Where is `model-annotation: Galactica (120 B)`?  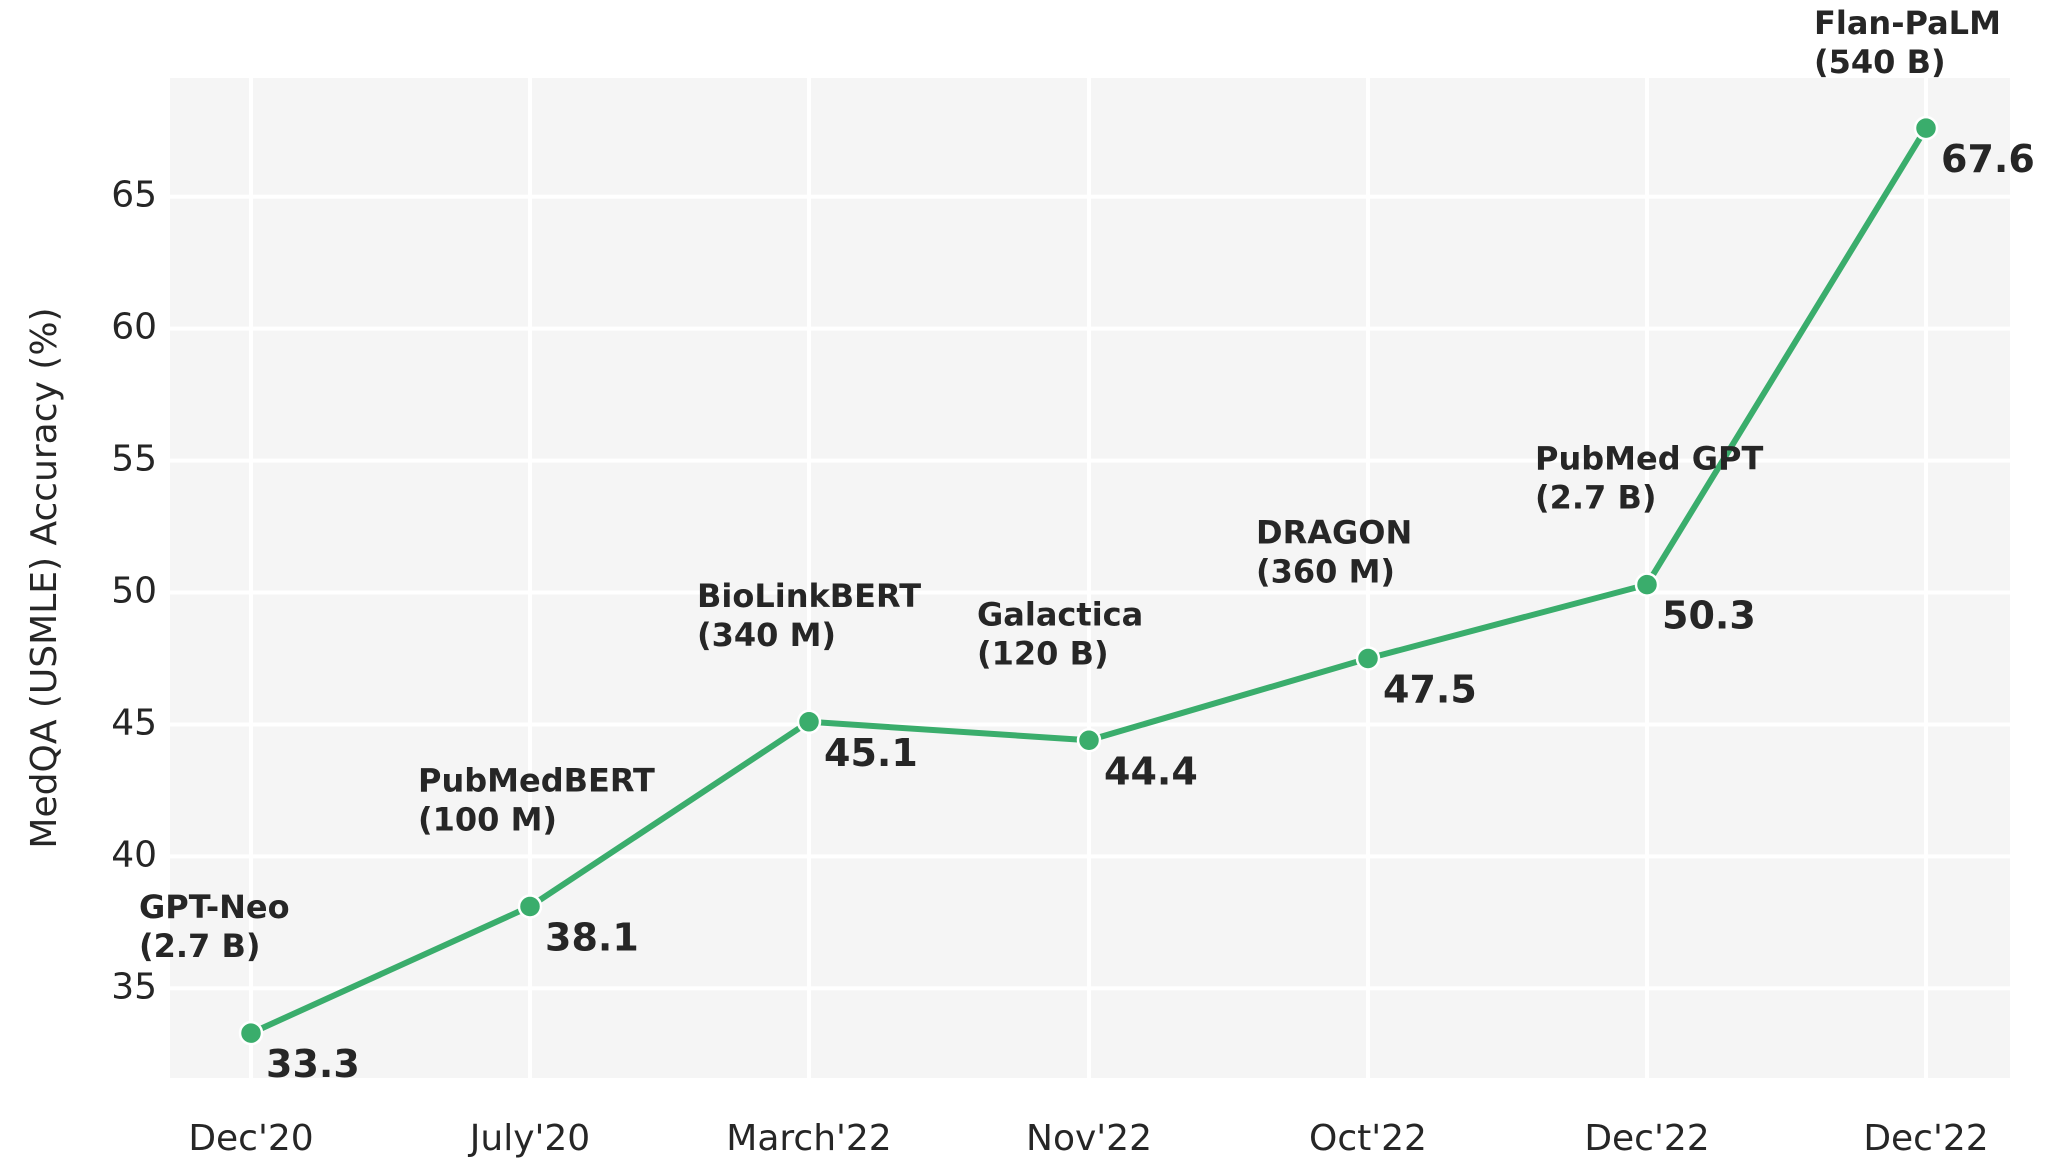
model-annotation: Galactica (120 B) is located at coordinates (1060, 633).